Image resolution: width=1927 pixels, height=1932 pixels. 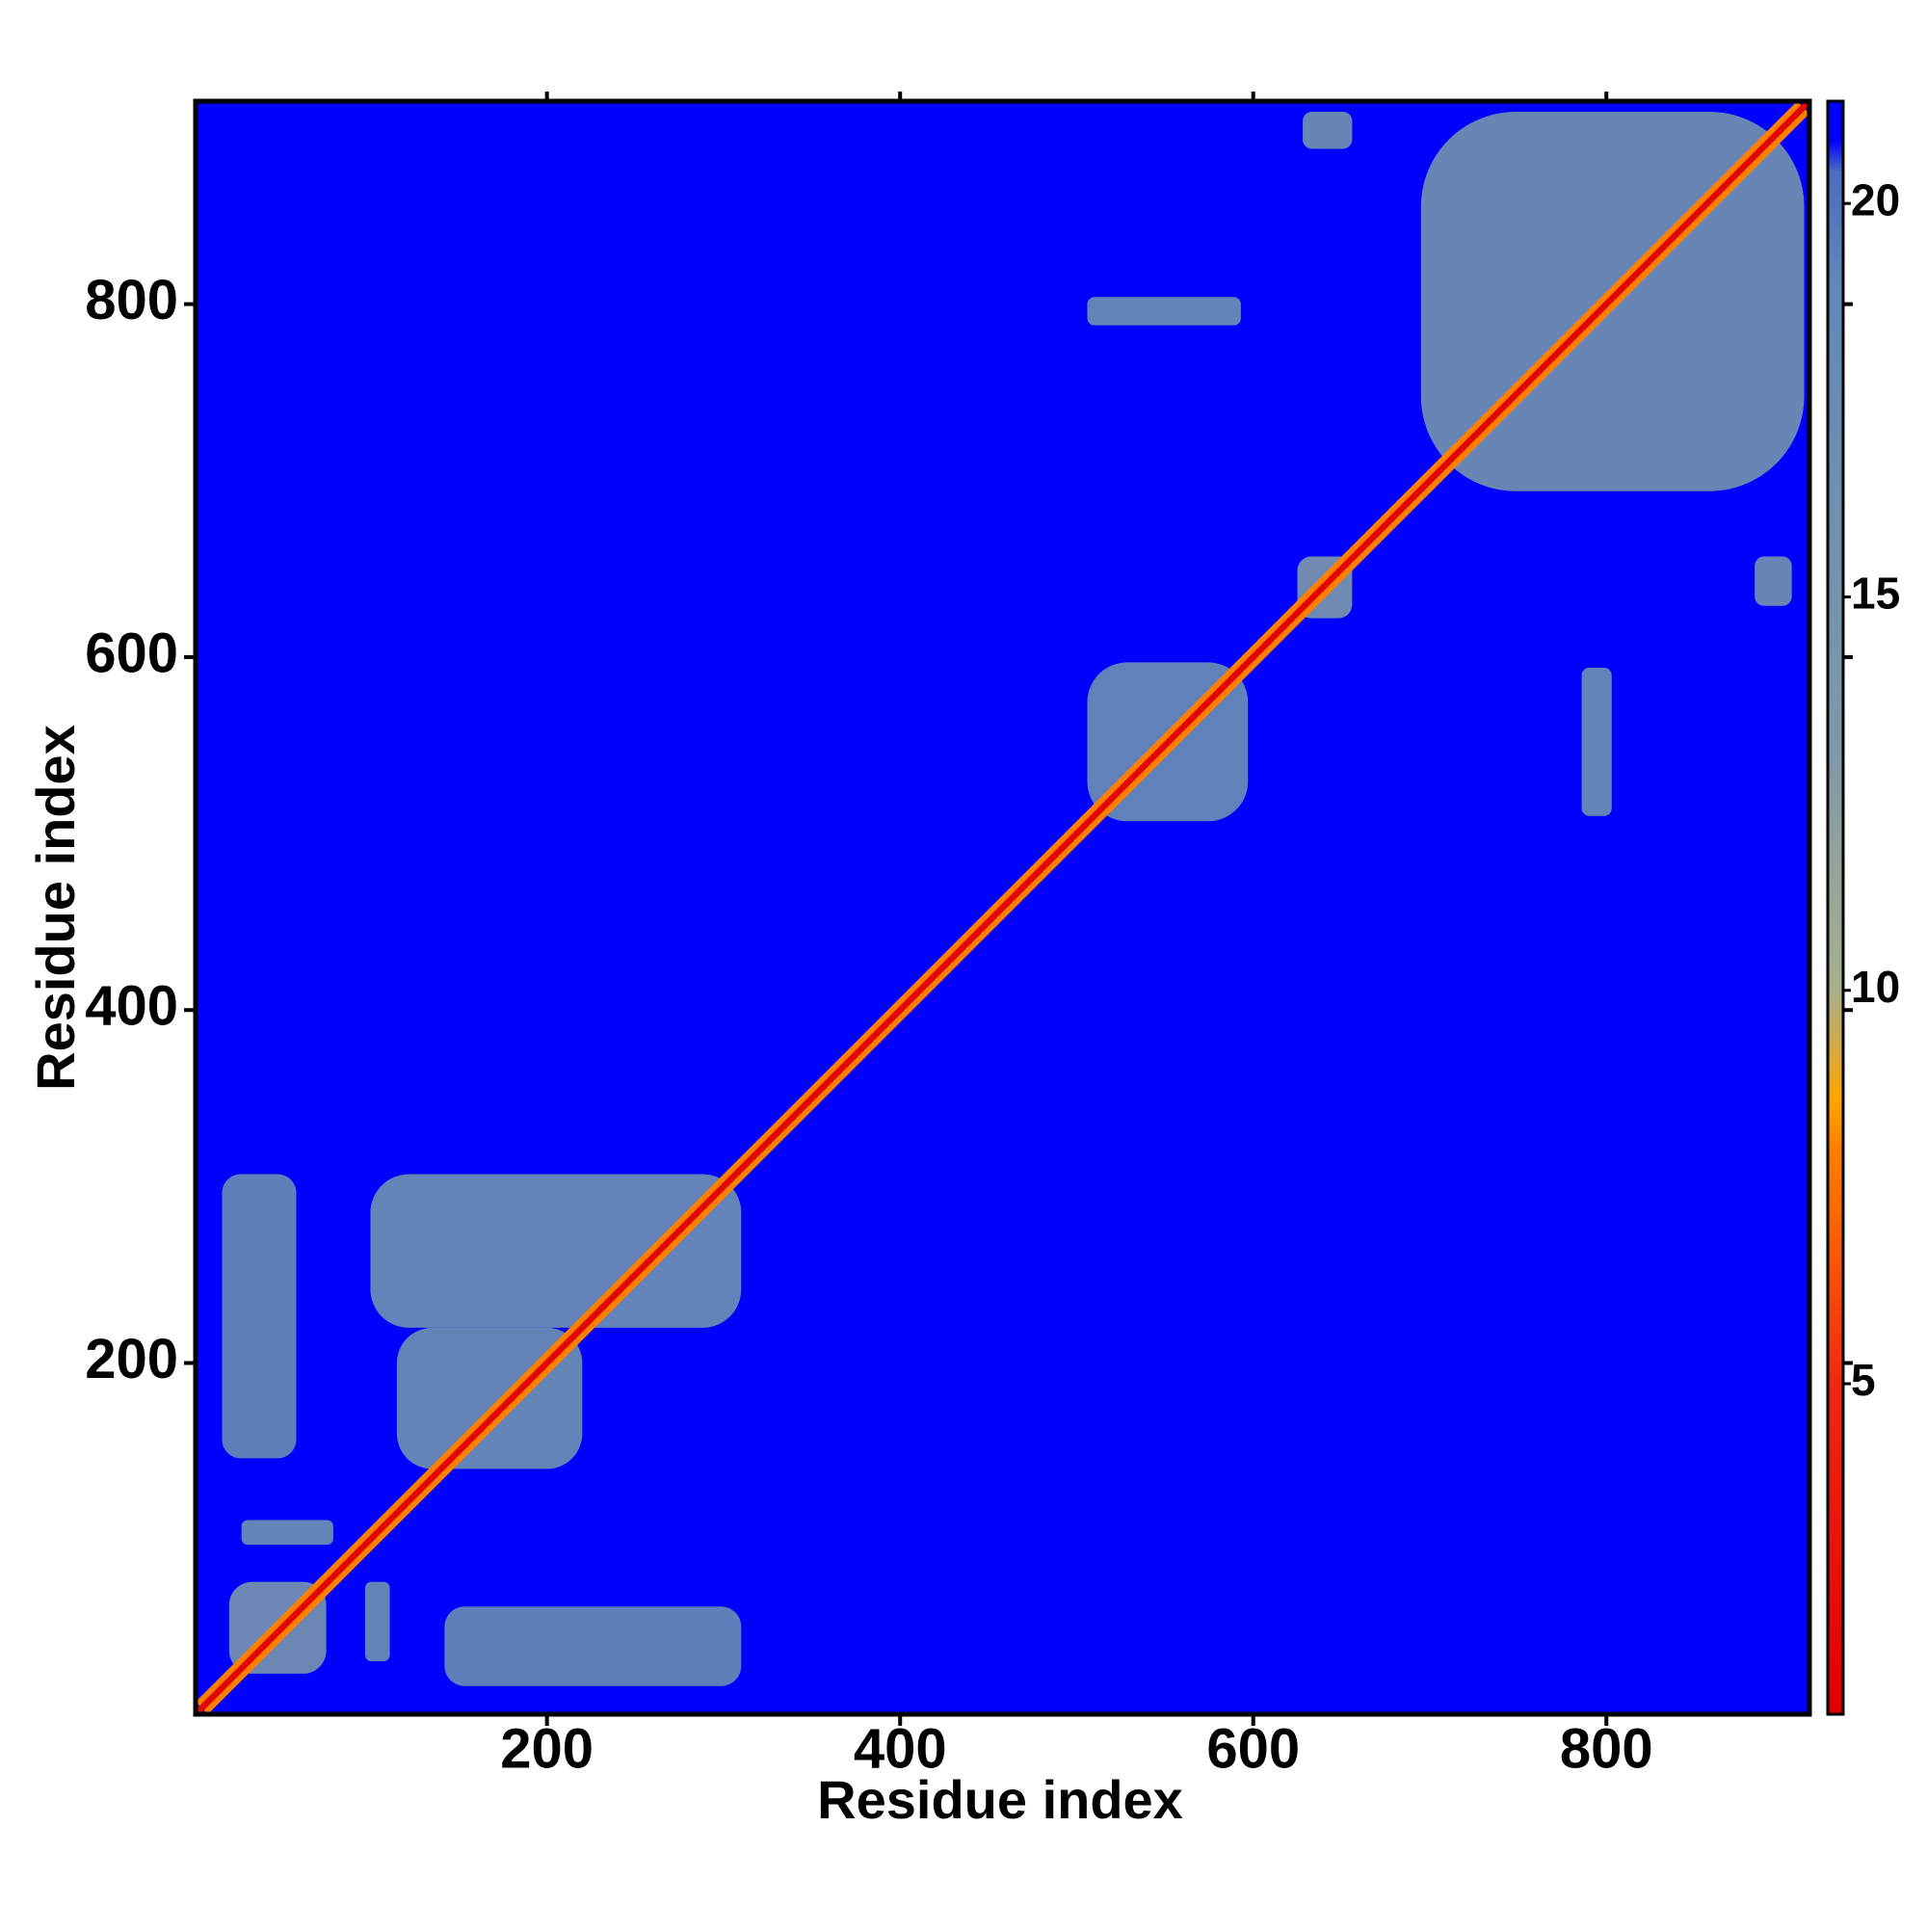 I want to click on y-tick-label: 800, so click(x=131, y=300).